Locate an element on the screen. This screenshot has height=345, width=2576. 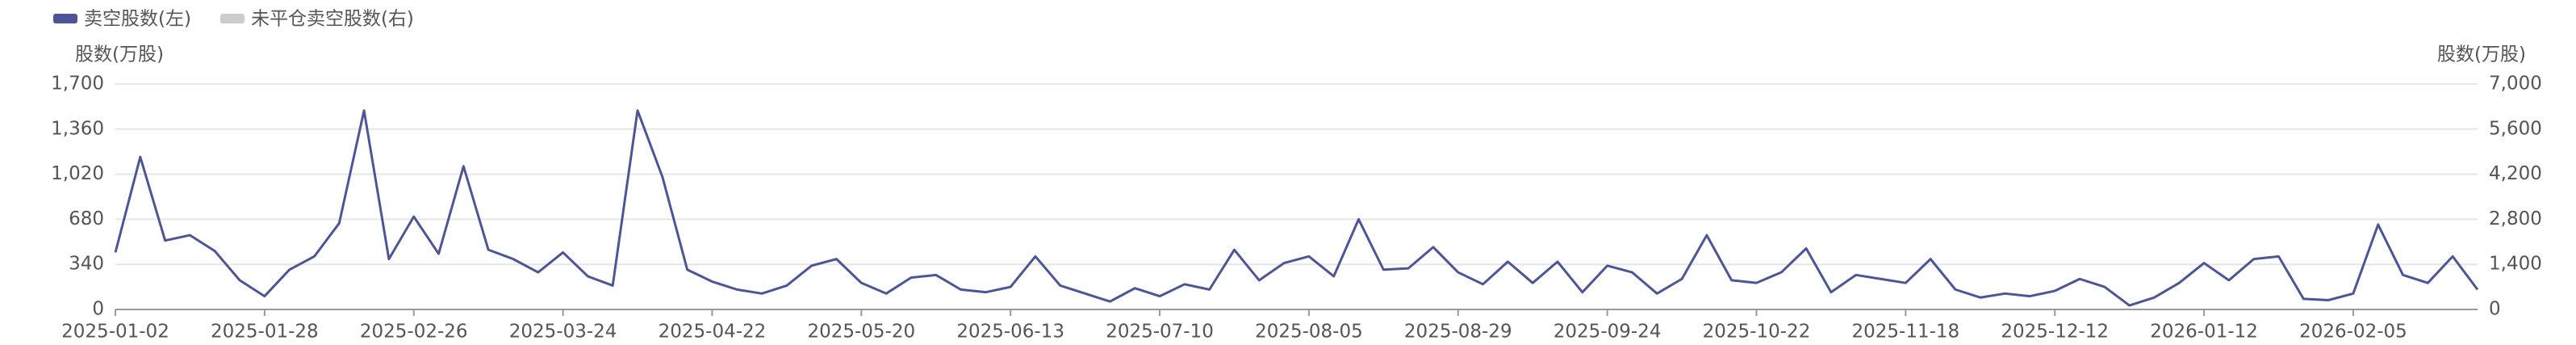
y2-axis-label: 股数(万股) is located at coordinates (2481, 54).